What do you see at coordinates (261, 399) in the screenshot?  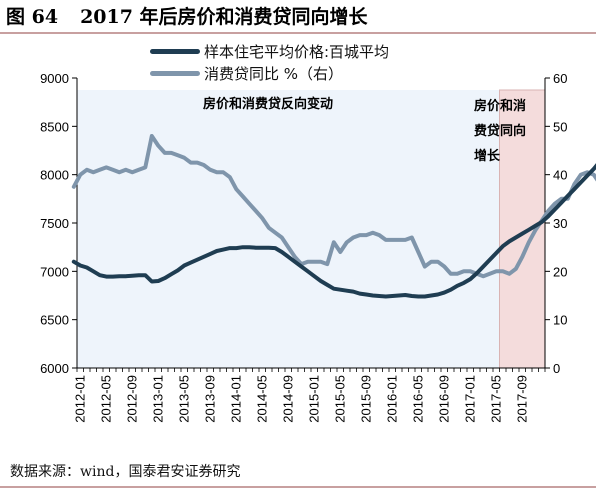 I see `x-tick-label: 2014-05` at bounding box center [261, 399].